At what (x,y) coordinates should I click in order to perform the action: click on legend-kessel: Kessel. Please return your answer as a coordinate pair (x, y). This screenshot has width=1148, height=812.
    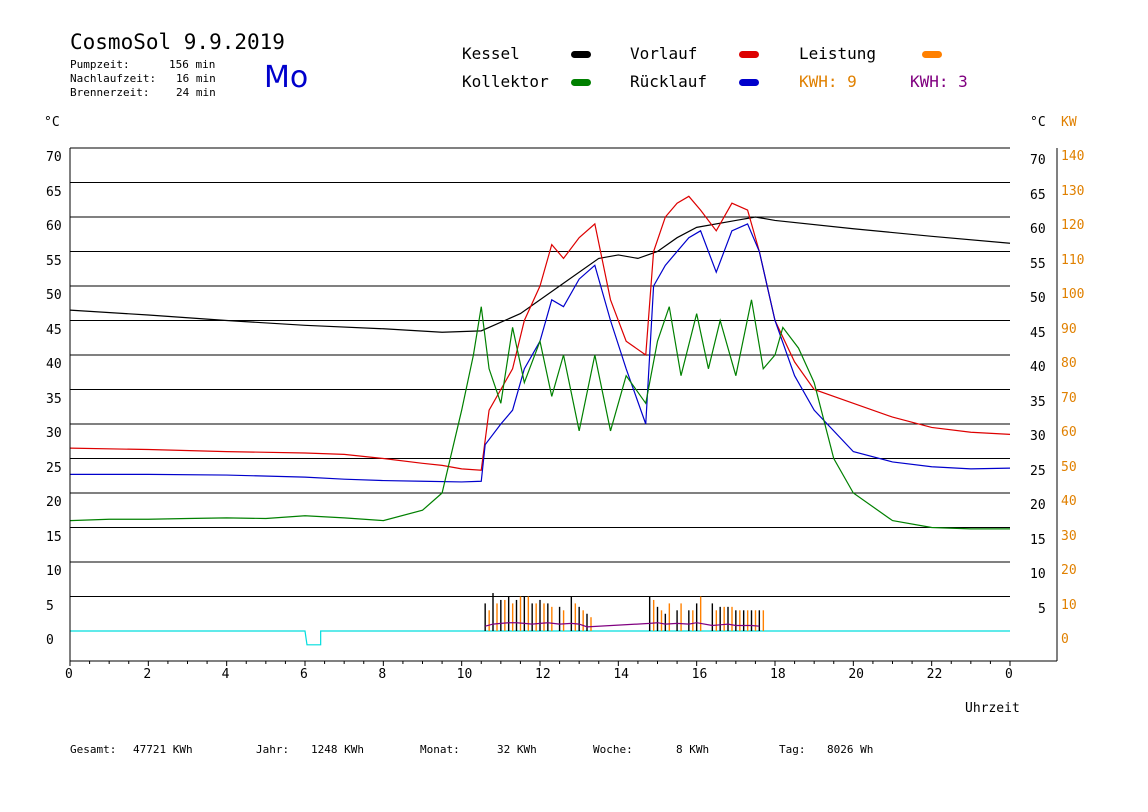
    Looking at the image, I should click on (491, 53).